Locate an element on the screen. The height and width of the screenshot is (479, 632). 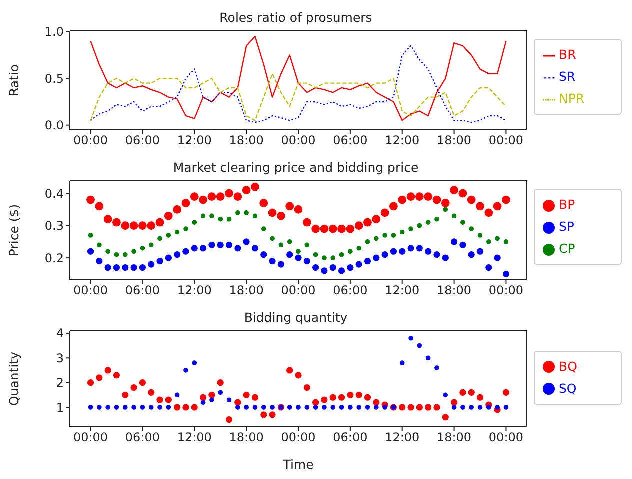
x-tick-label: 12:00 is located at coordinates (194, 141).